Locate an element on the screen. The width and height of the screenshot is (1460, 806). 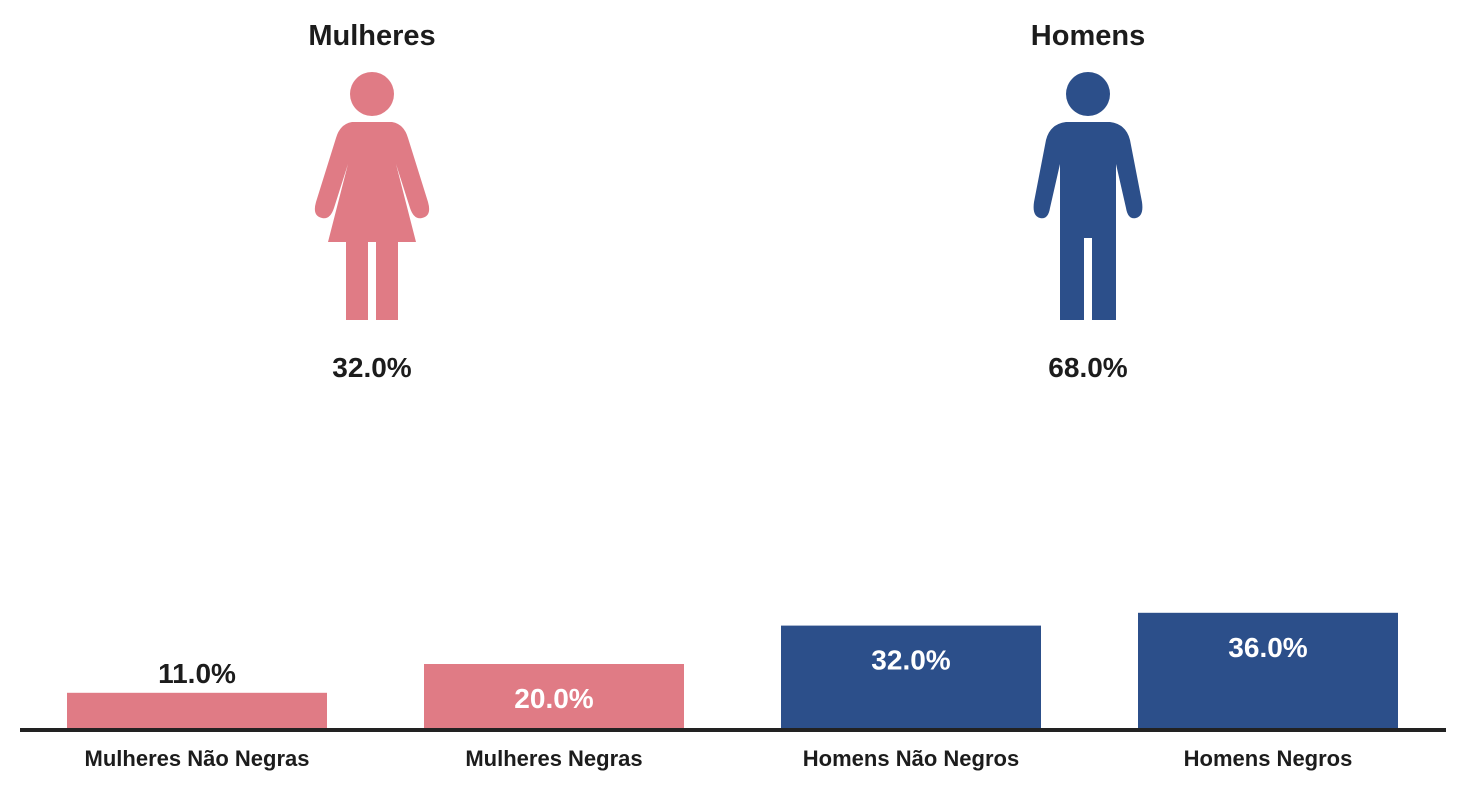
bar-value-label-0: 11.0% is located at coordinates (197, 673).